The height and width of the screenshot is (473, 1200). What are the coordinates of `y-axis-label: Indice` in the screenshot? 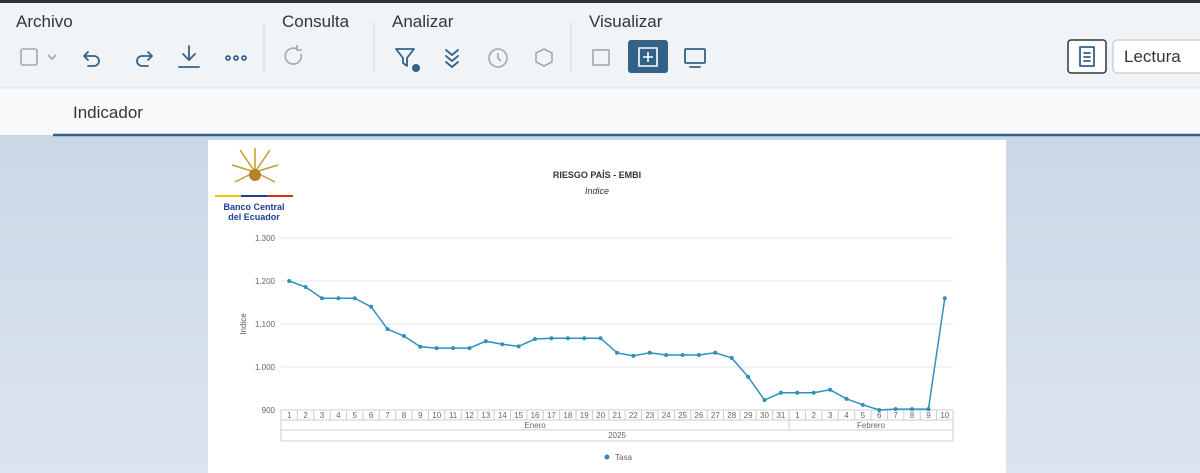 It's located at (243, 324).